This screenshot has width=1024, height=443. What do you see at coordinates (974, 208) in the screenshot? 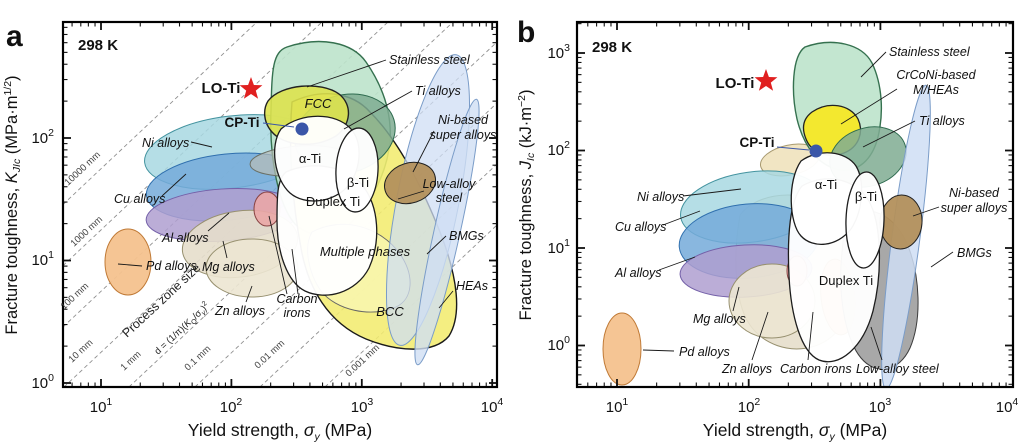
I see `label-ni-based-2-b: super alloys` at bounding box center [974, 208].